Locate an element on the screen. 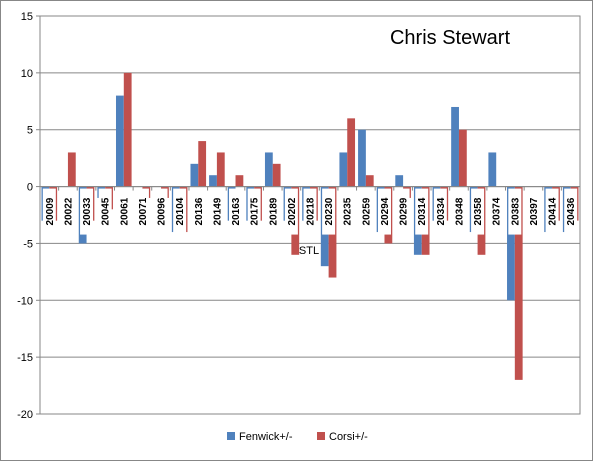 The width and height of the screenshot is (593, 462). x-tick-label: 20163 is located at coordinates (236, 211).